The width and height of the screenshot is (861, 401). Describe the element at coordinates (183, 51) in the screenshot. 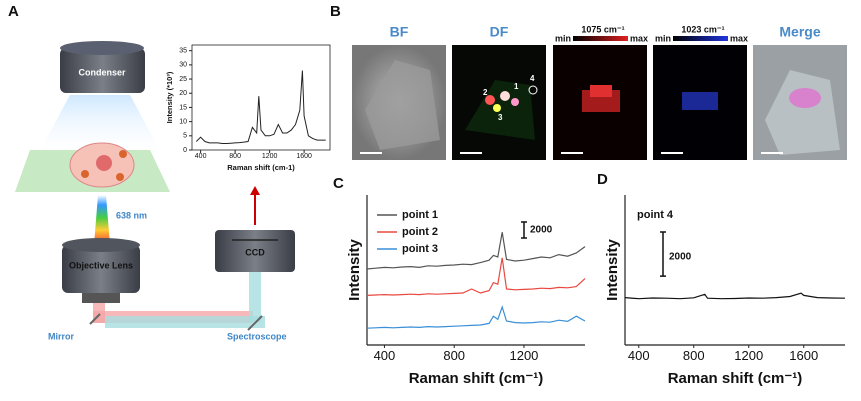

I see `y-tick-label: 35` at that location.